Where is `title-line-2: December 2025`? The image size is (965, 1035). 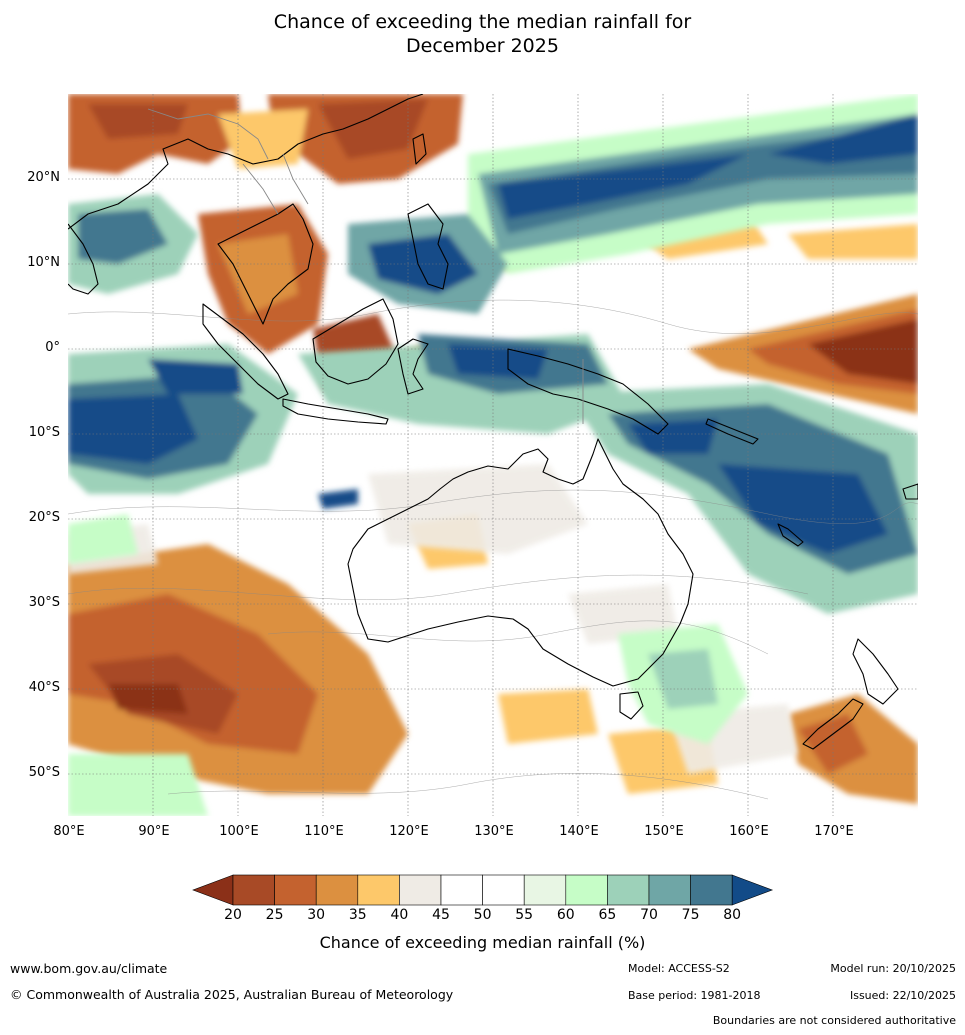
title-line-2: December 2025 is located at coordinates (482, 46).